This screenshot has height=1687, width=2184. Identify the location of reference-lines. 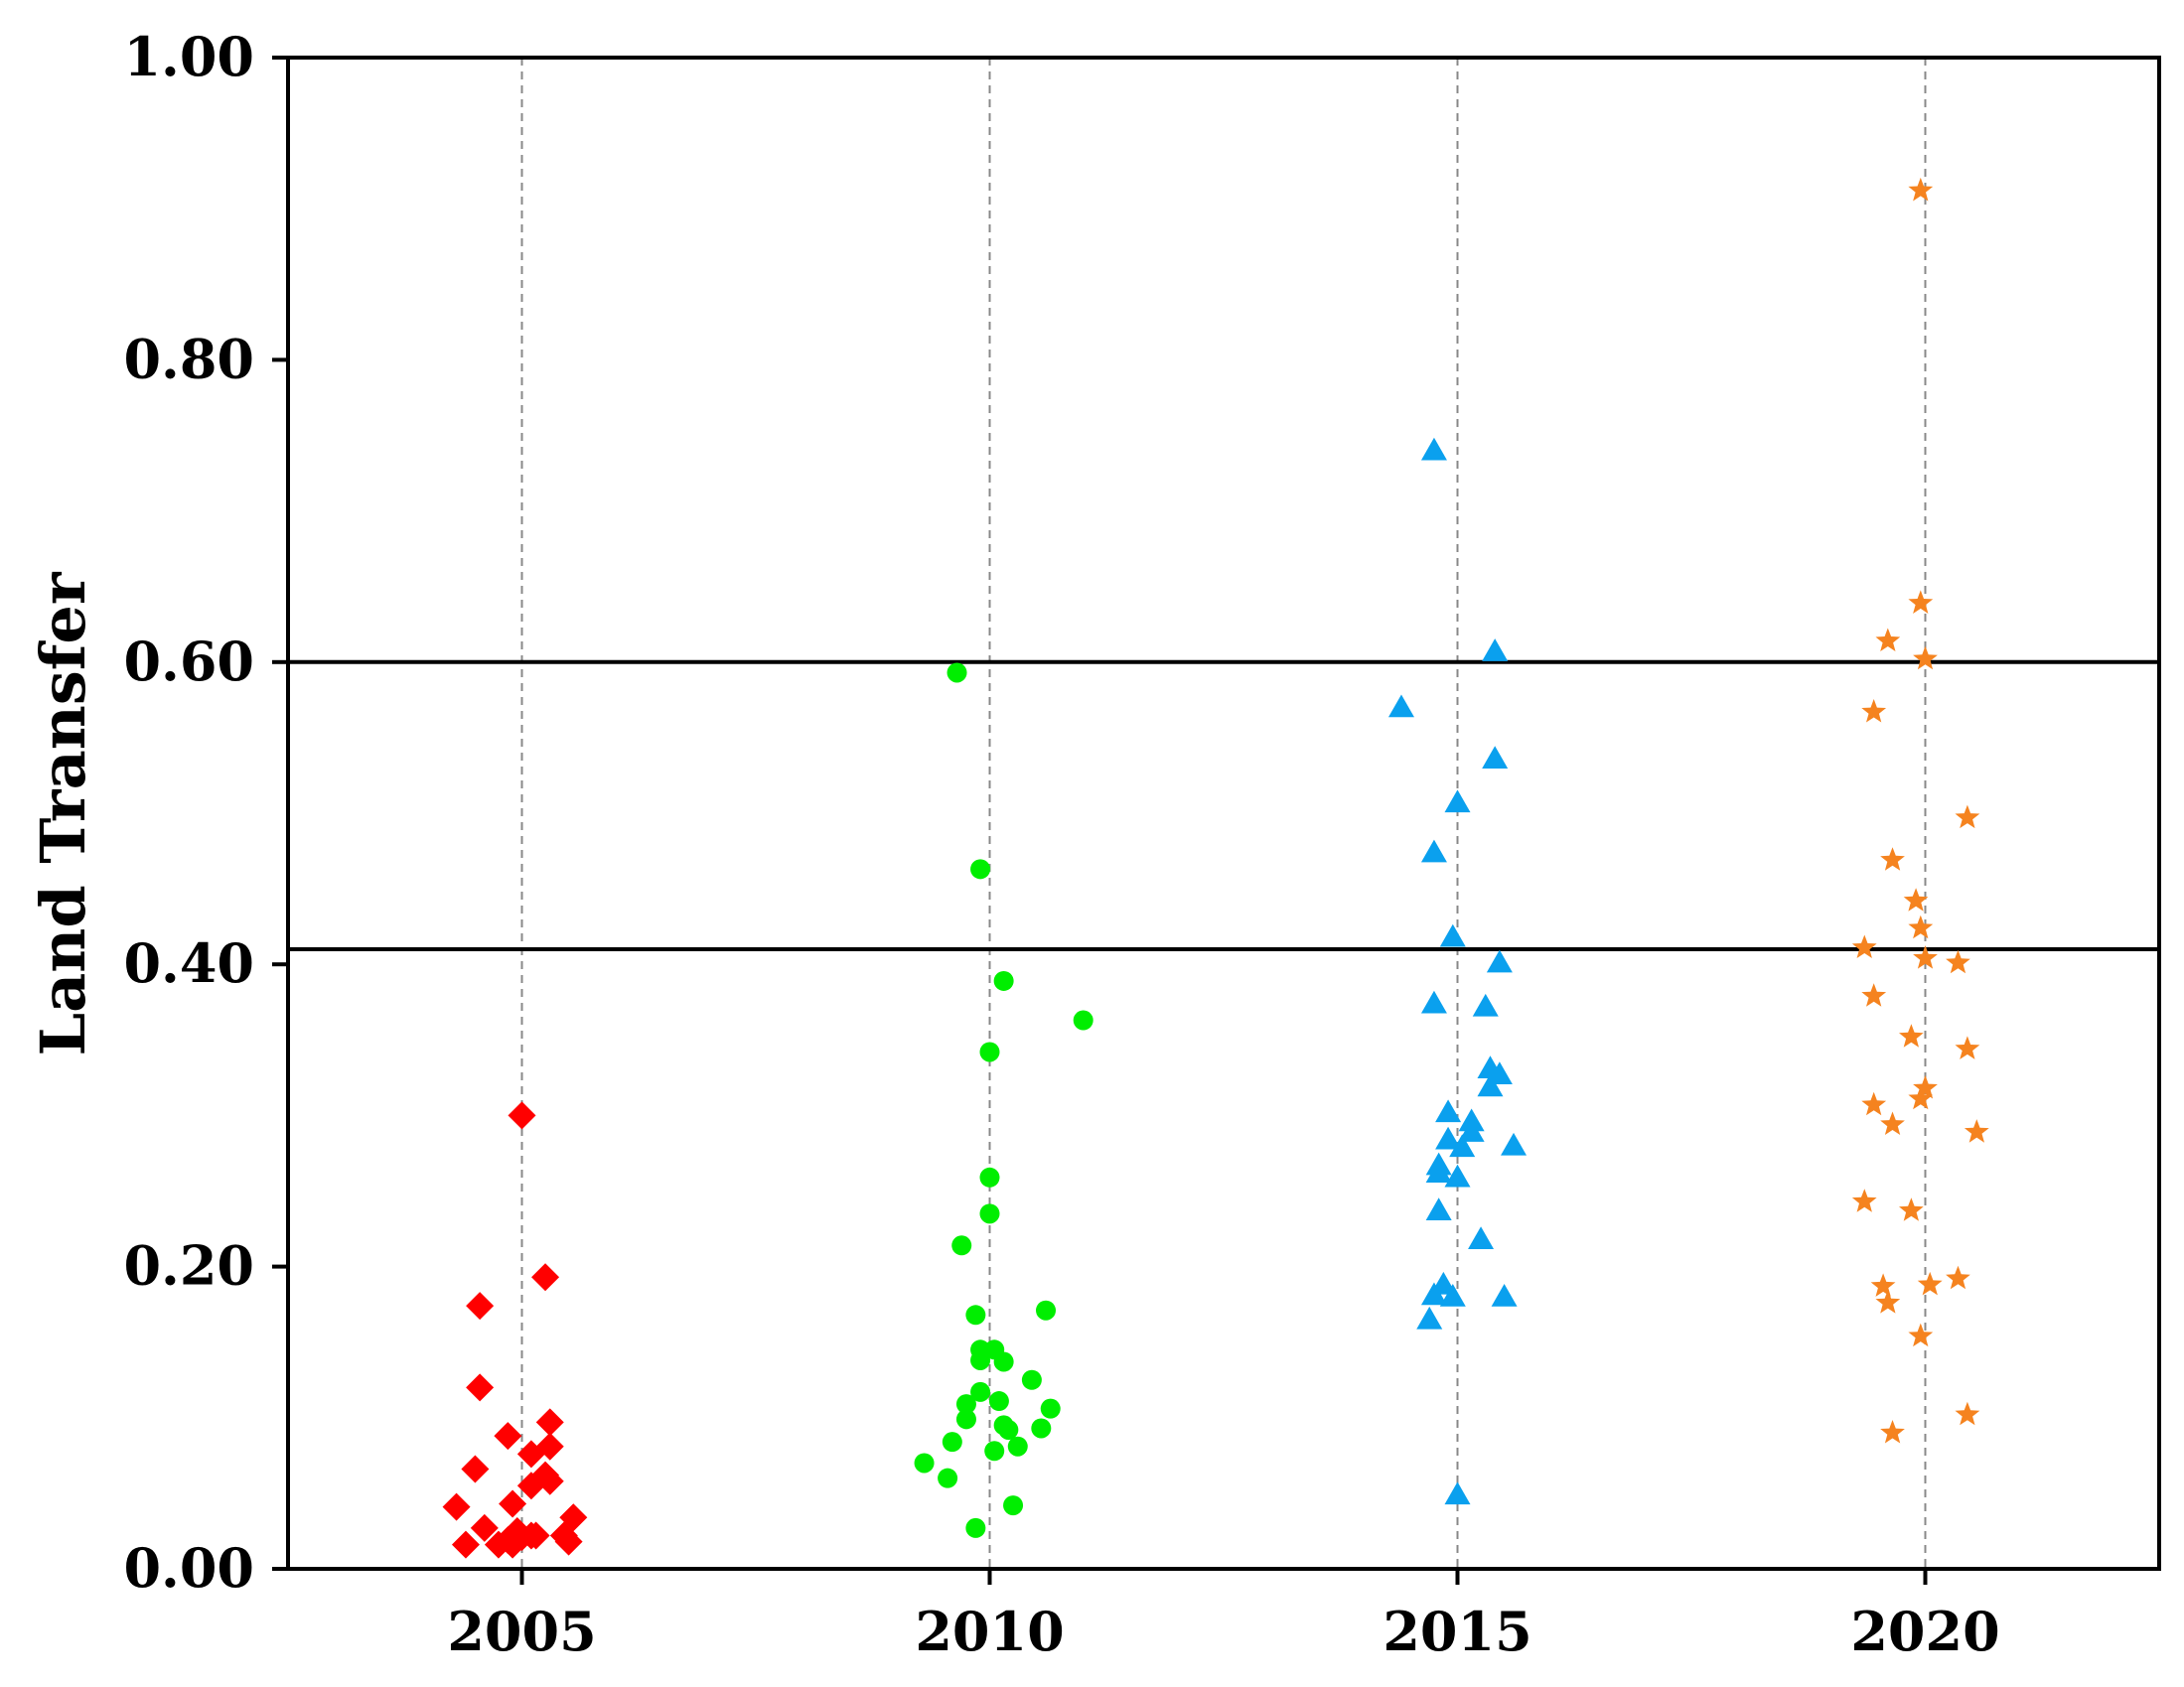
(1223, 805).